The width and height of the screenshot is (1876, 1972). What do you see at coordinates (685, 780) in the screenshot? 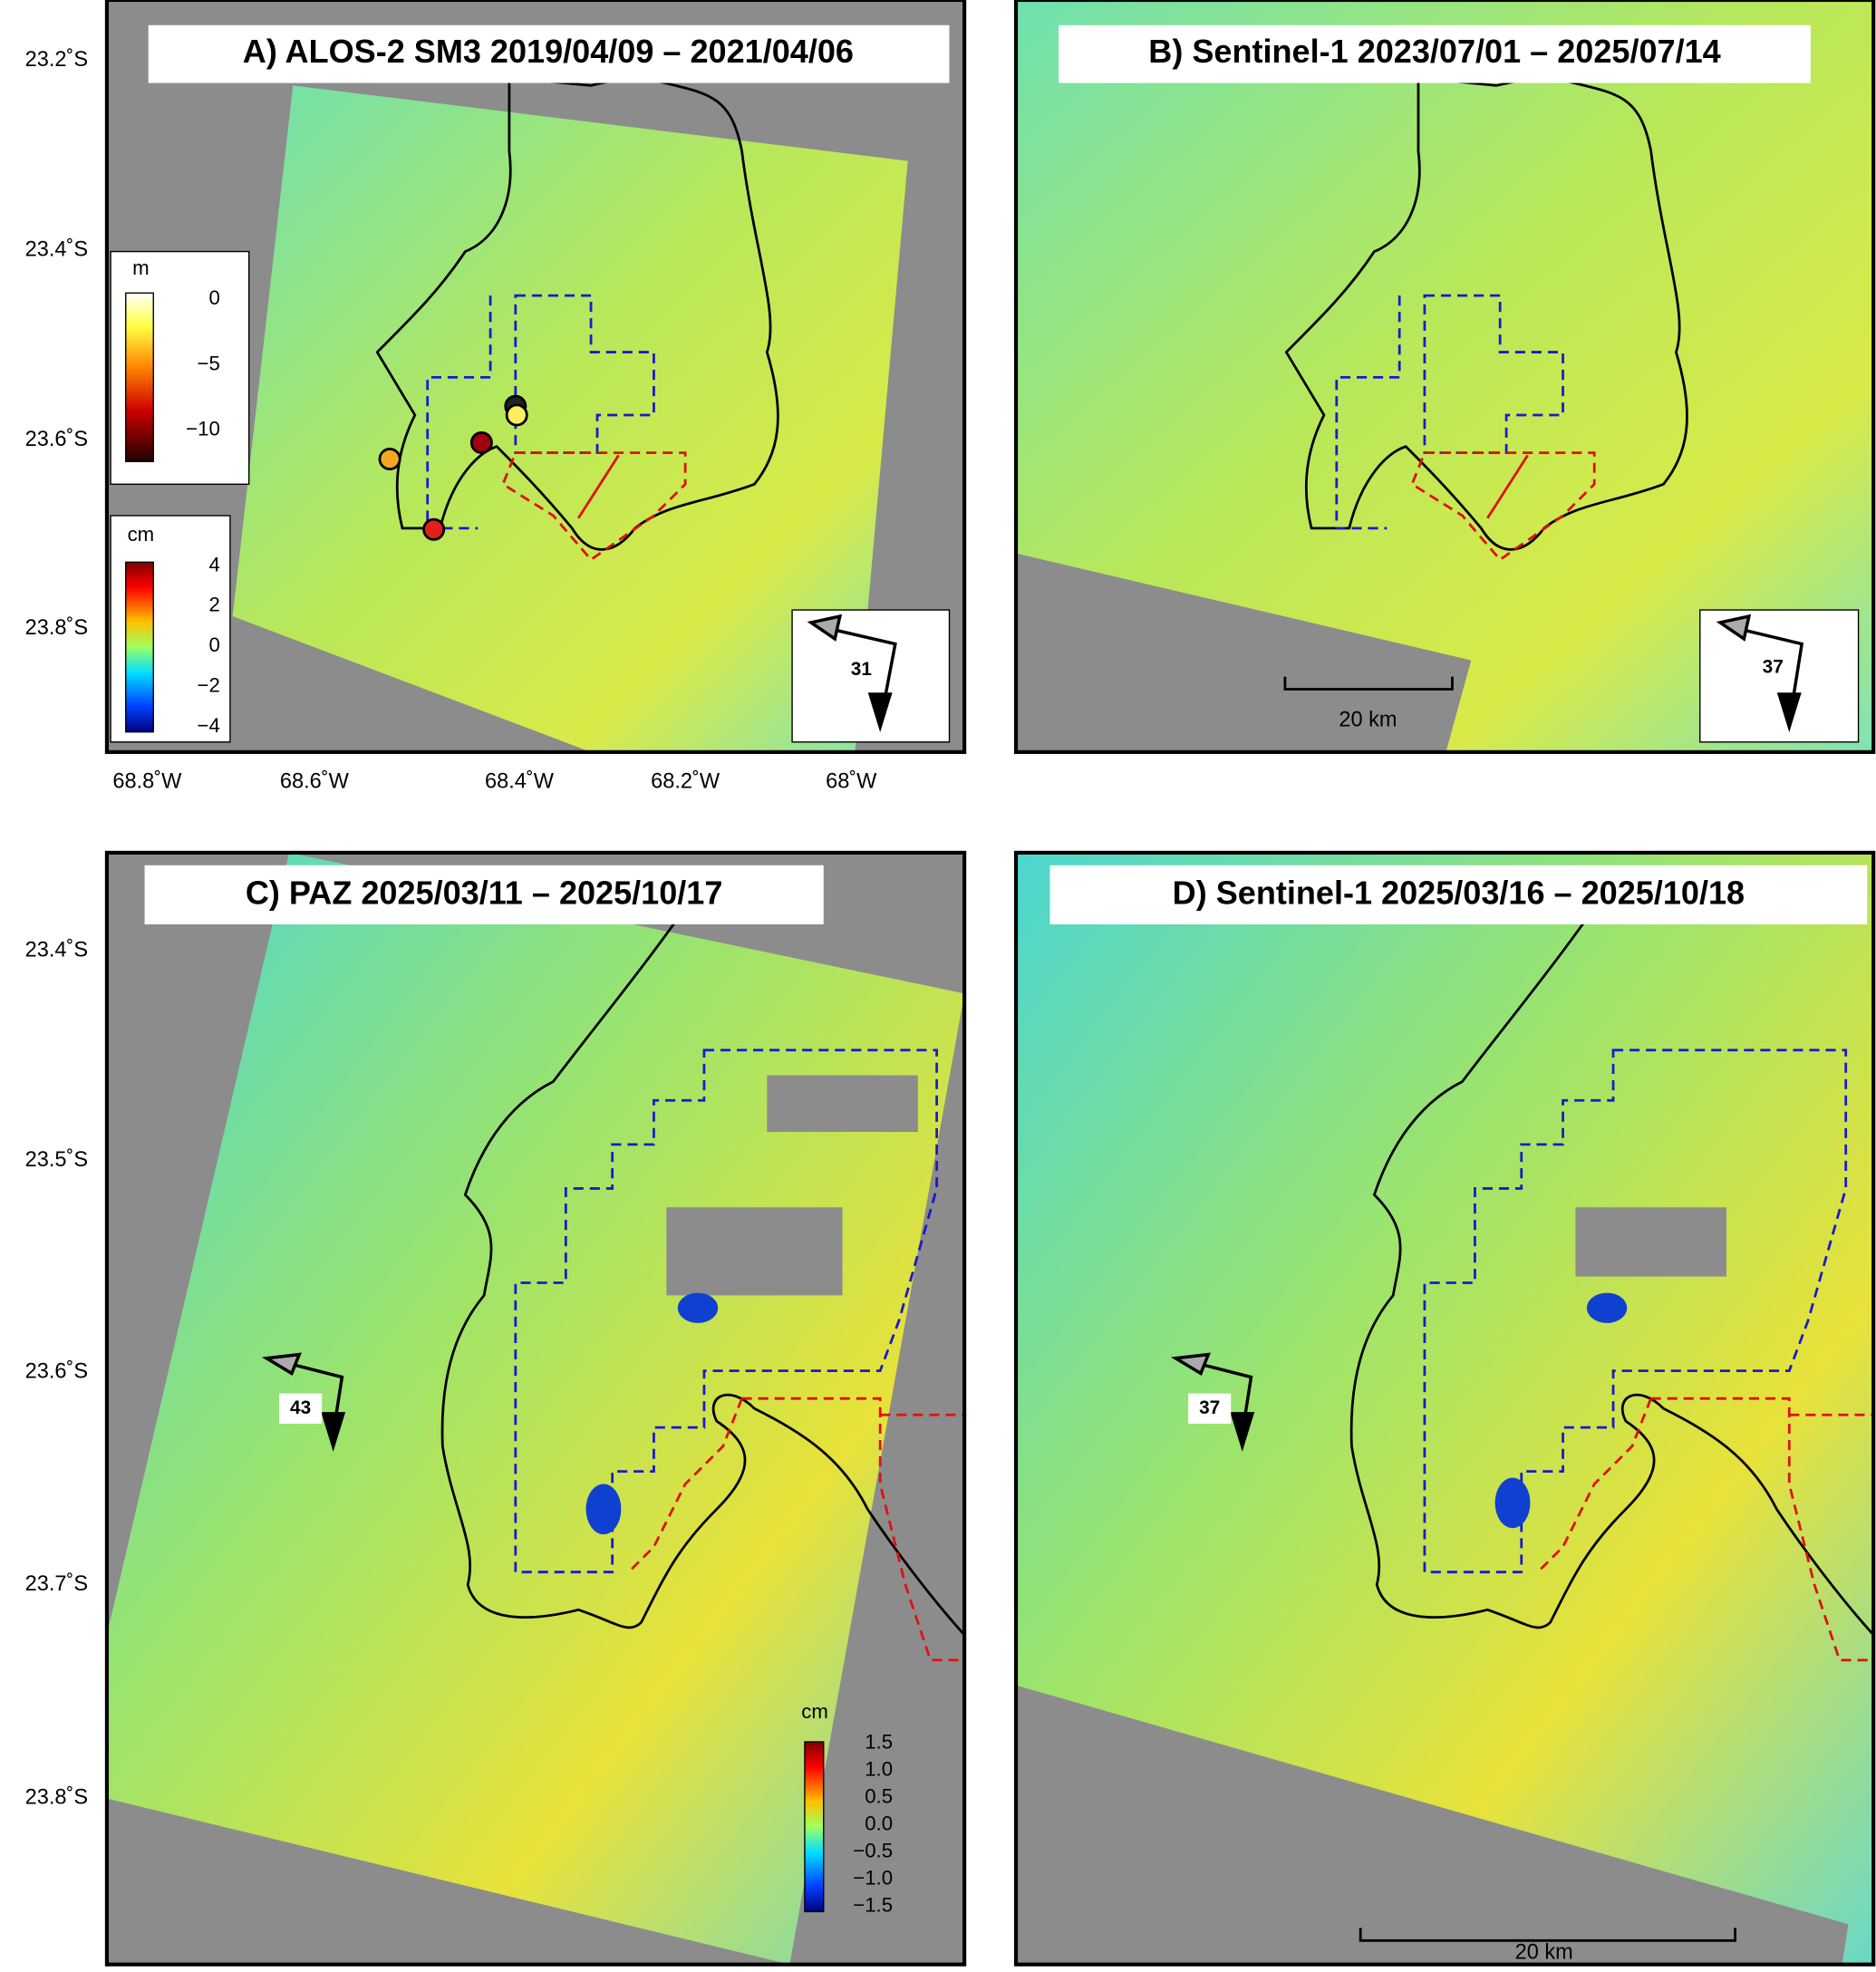
I see `lon-tick-label: 68.2˚W` at bounding box center [685, 780].